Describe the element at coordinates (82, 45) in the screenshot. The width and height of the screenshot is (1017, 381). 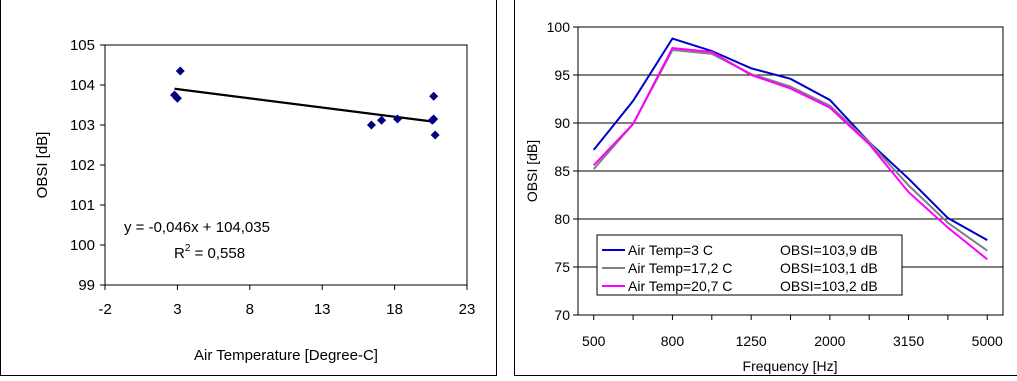
I see `y-tick-label: 105` at that location.